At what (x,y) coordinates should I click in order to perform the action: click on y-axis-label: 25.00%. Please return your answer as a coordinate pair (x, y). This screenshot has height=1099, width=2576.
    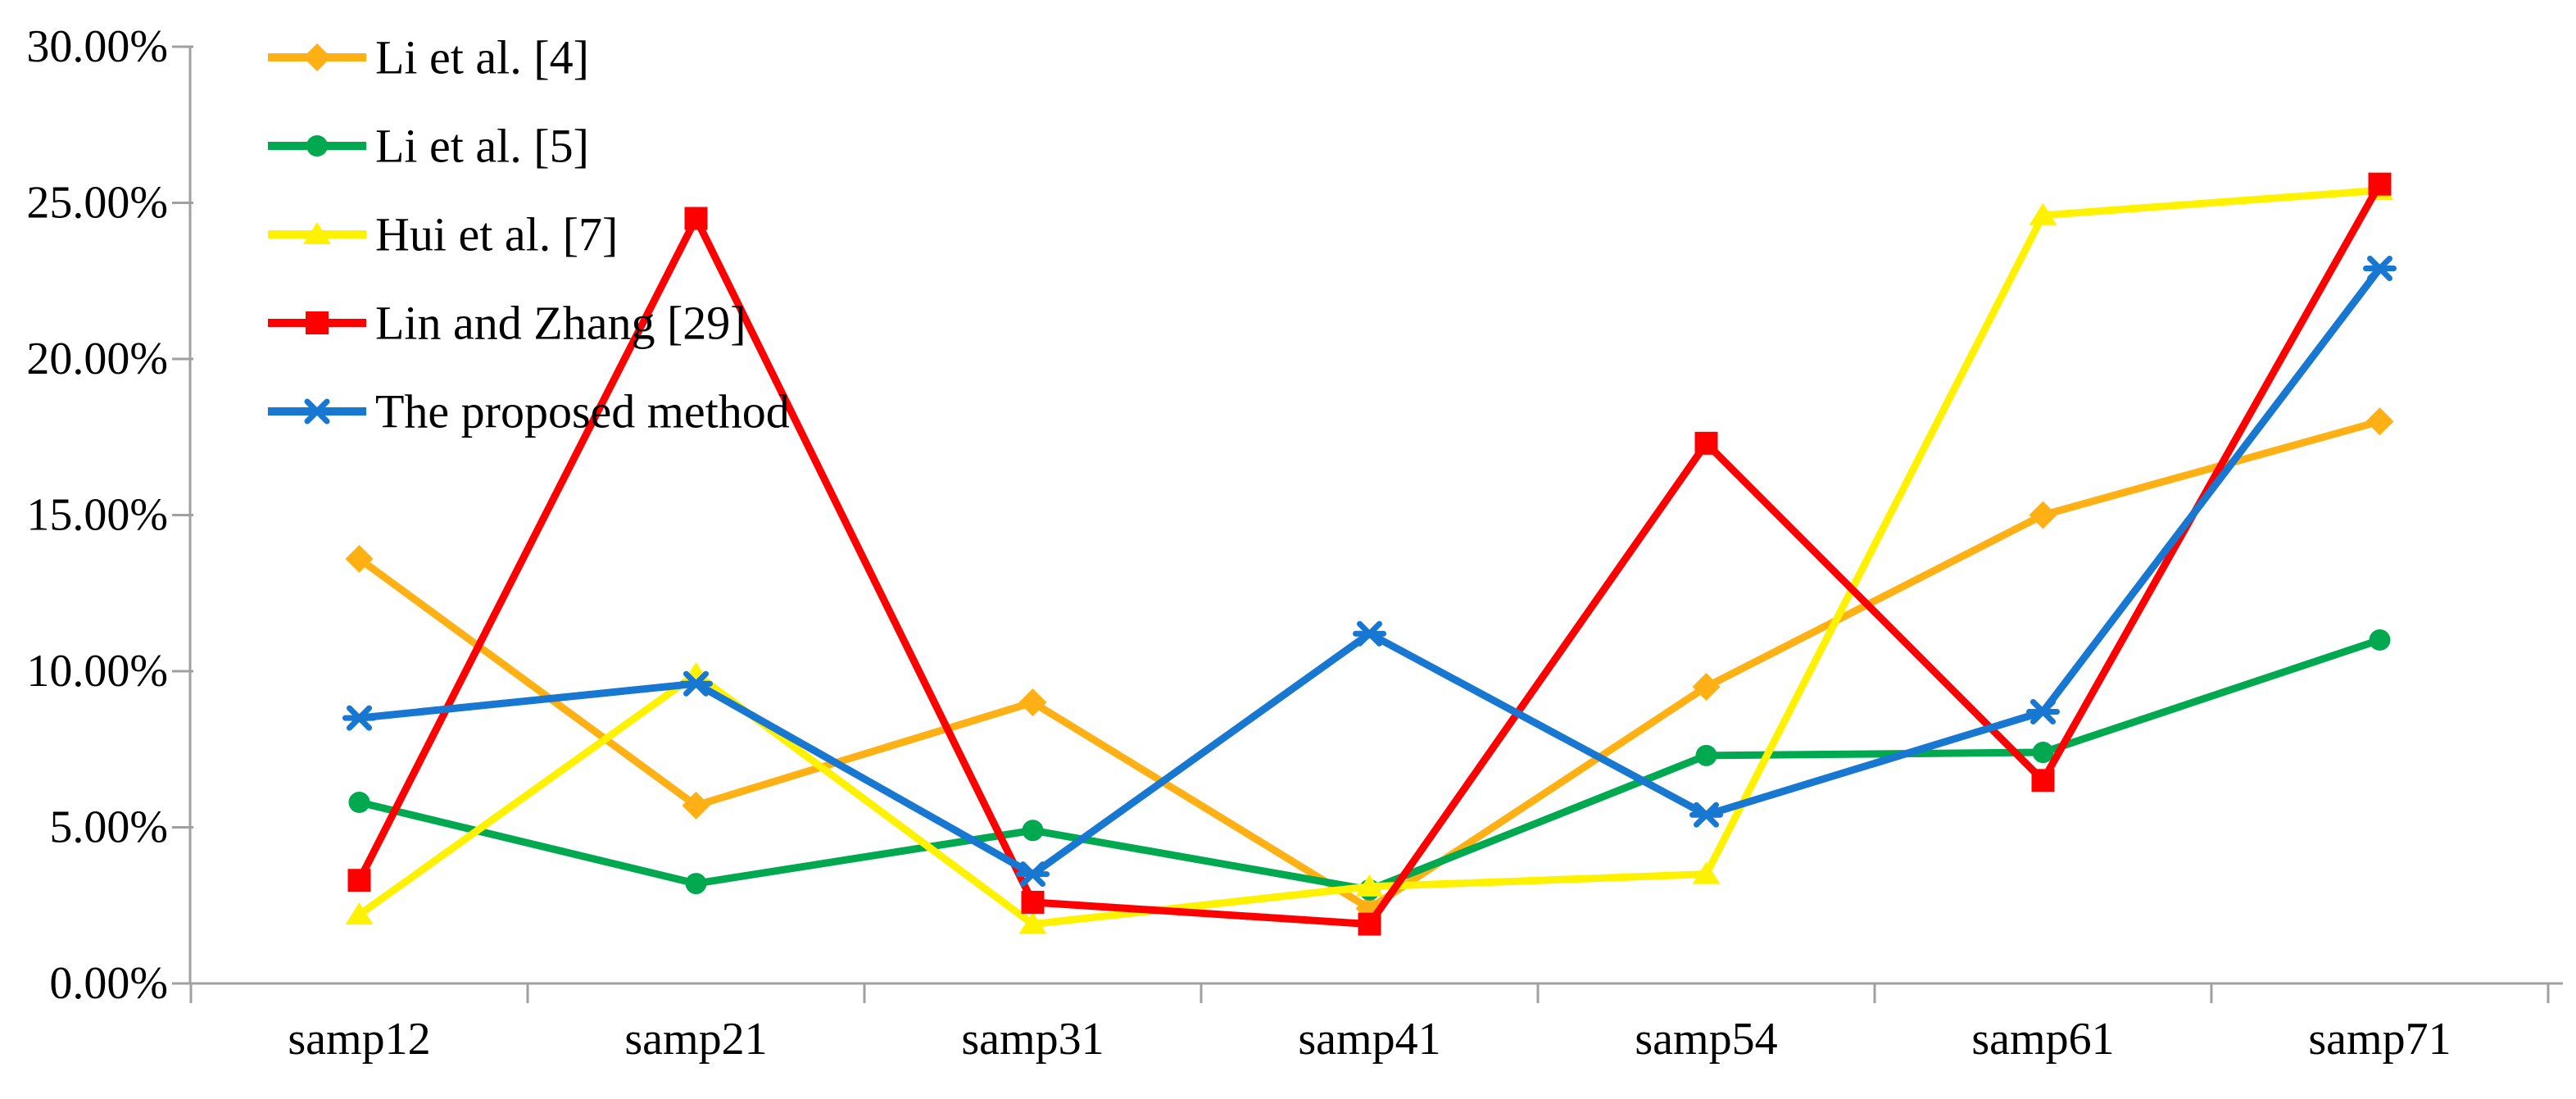
    Looking at the image, I should click on (97, 203).